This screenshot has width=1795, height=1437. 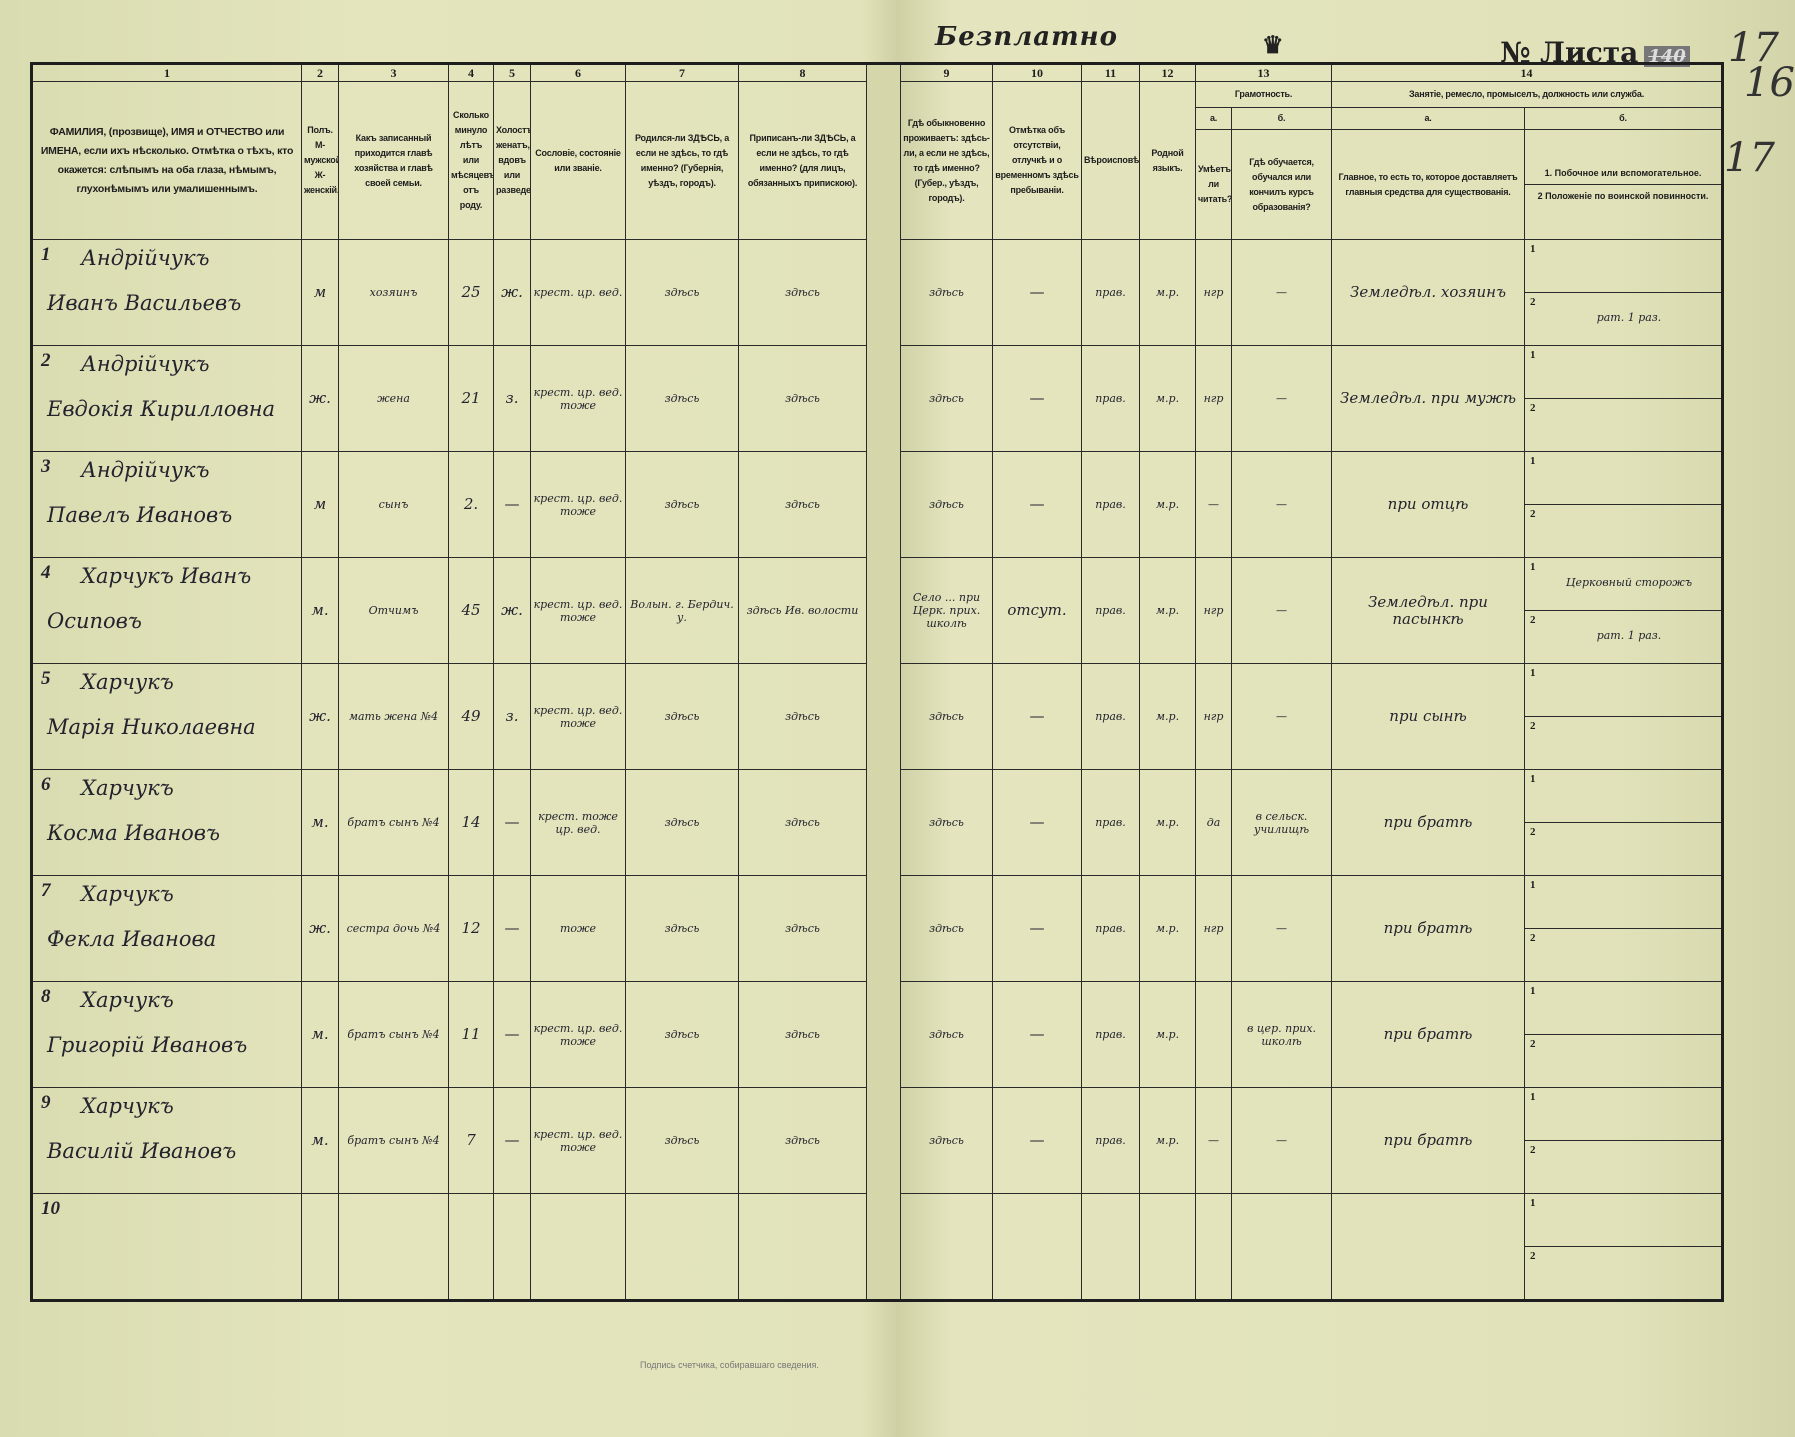 I want to click on margin-number: 17, so click(x=1749, y=158).